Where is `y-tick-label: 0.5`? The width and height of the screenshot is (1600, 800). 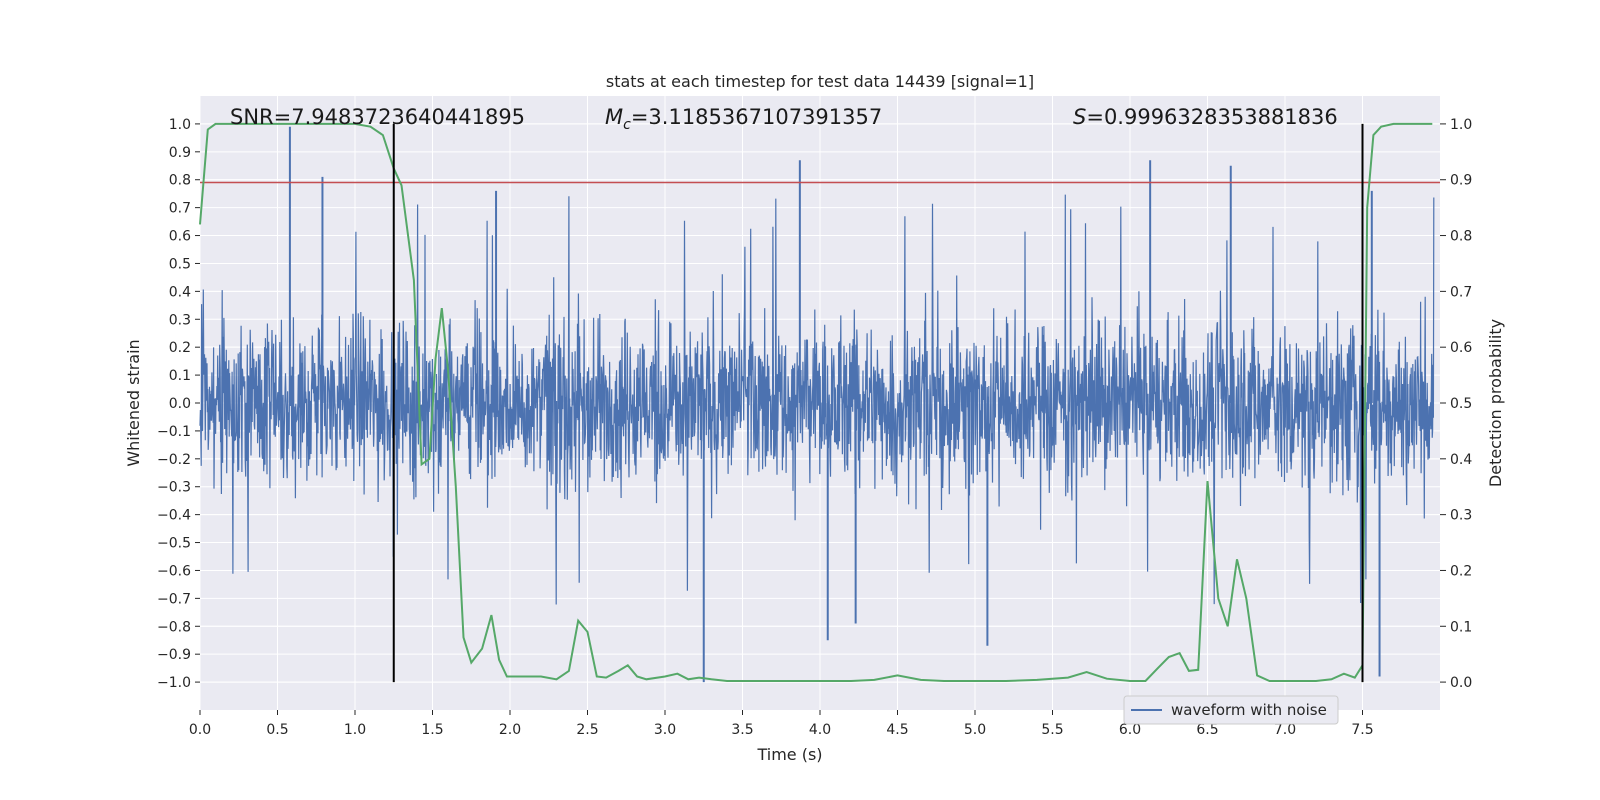 y-tick-label: 0.5 is located at coordinates (180, 264).